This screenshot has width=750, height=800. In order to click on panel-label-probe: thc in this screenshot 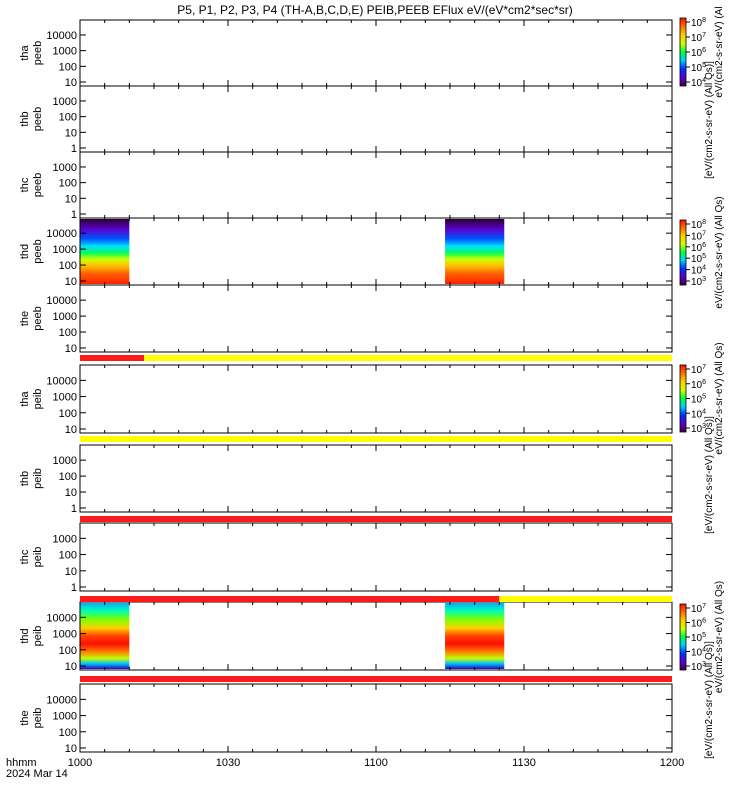, I will do `click(25, 556)`.